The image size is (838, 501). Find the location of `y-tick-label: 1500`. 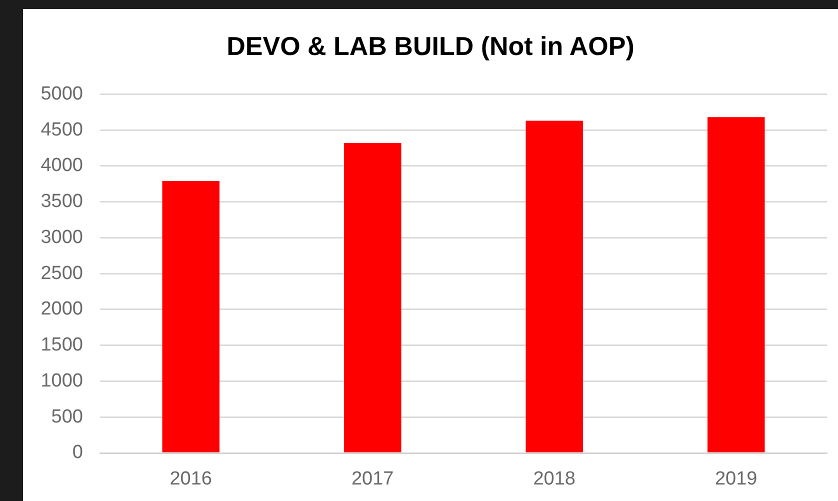

y-tick-label: 1500 is located at coordinates (61, 345).